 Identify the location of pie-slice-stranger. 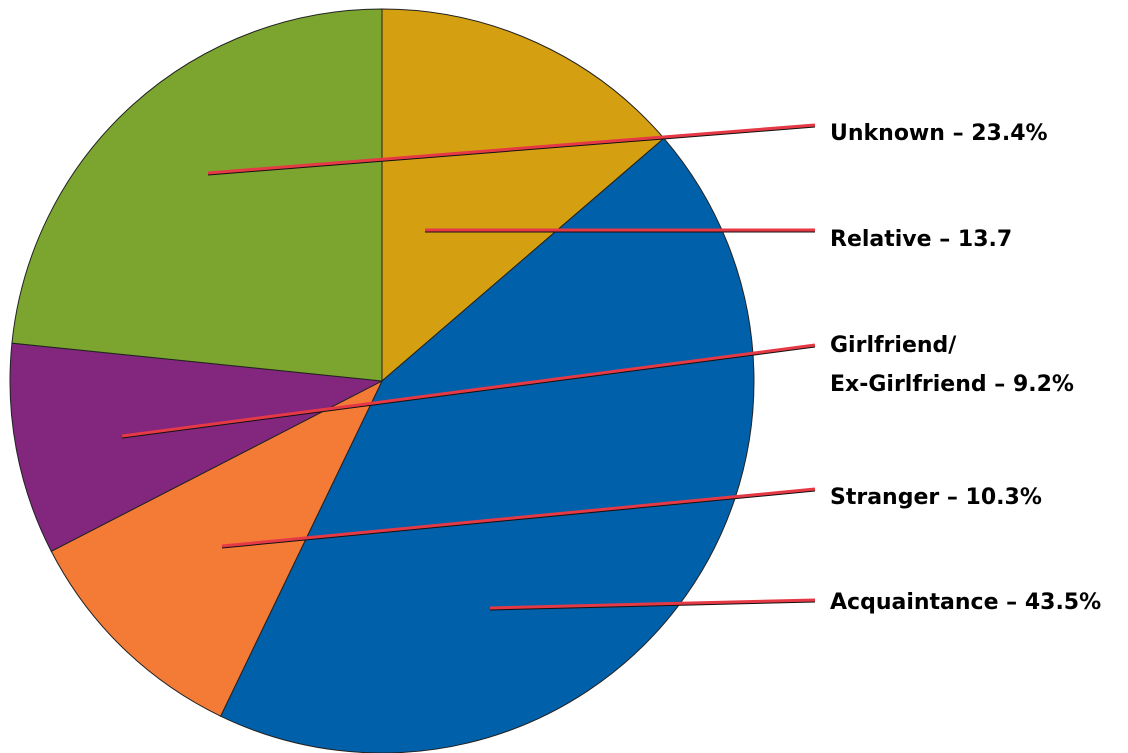
(217, 548).